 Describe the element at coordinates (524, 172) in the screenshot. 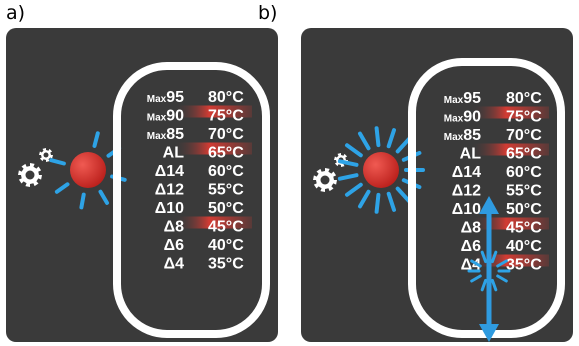

I see `row-temperature: 60°C` at that location.